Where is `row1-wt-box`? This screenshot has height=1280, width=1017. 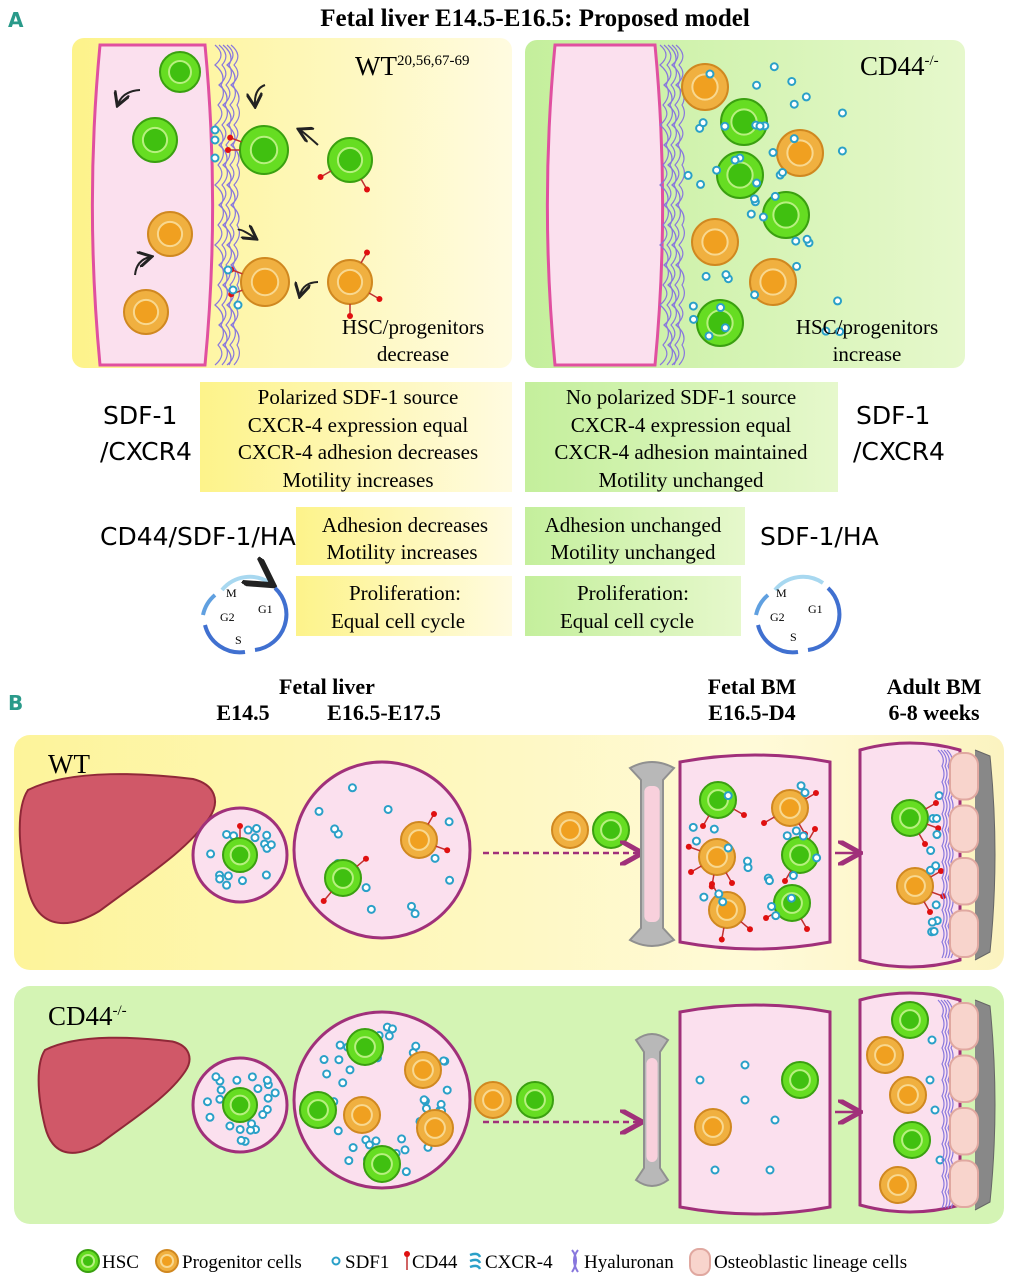 row1-wt-box is located at coordinates (356, 437).